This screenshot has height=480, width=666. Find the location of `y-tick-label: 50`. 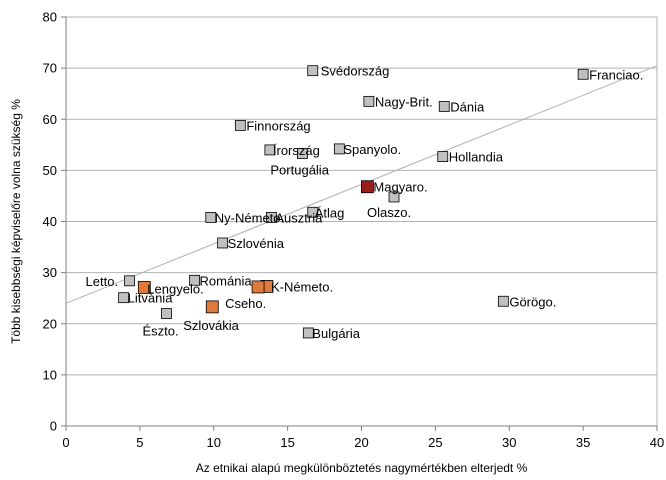

y-tick-label: 50 is located at coordinates (50, 170).